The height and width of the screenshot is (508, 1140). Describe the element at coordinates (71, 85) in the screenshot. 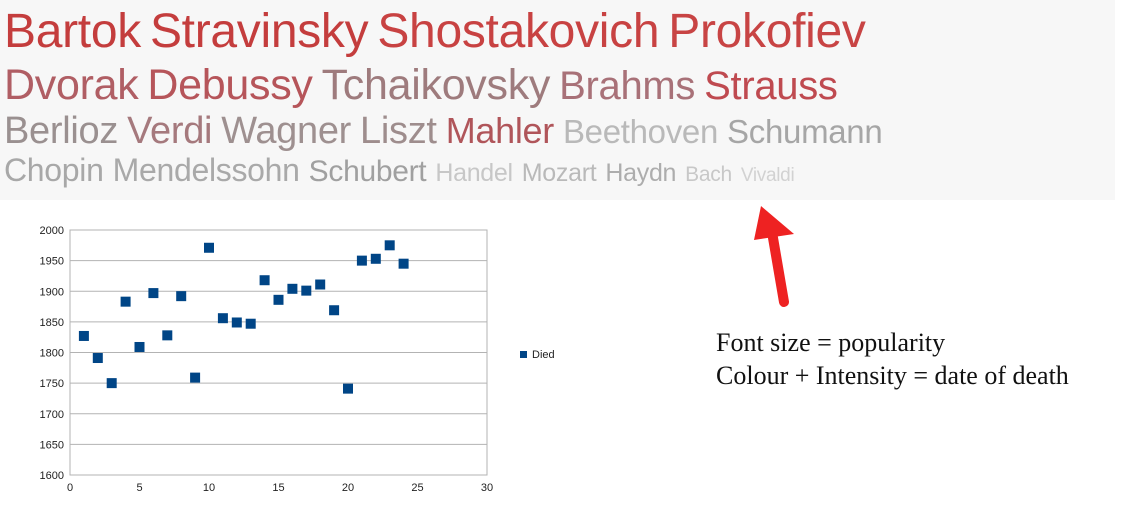

I see `cloud-word-dvorak: Dvorak` at that location.